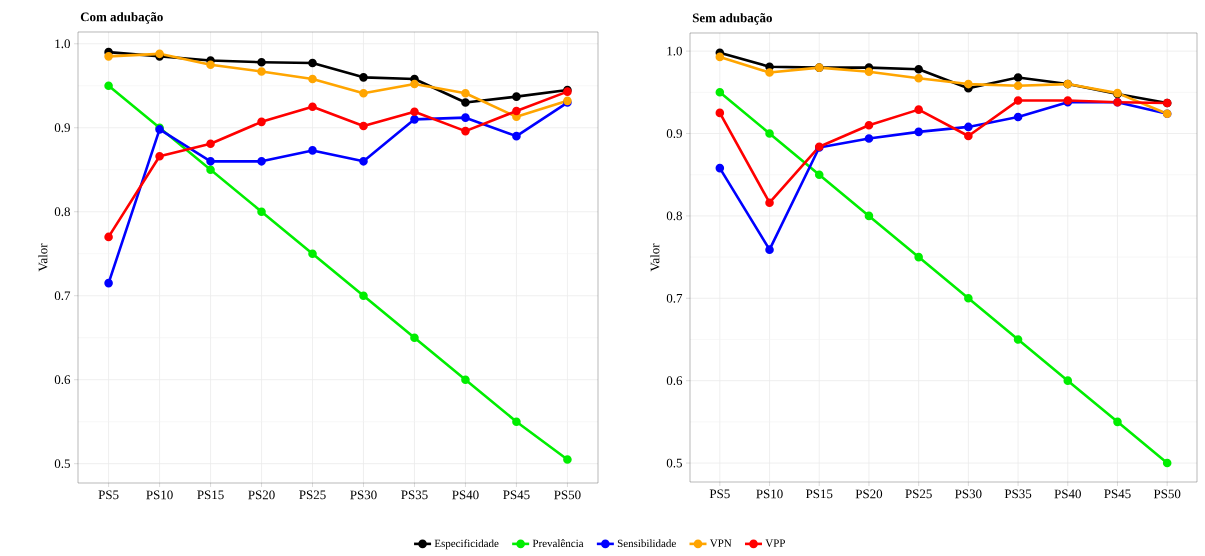 The image size is (1205, 556). I want to click on legend-label: VPP, so click(775, 543).